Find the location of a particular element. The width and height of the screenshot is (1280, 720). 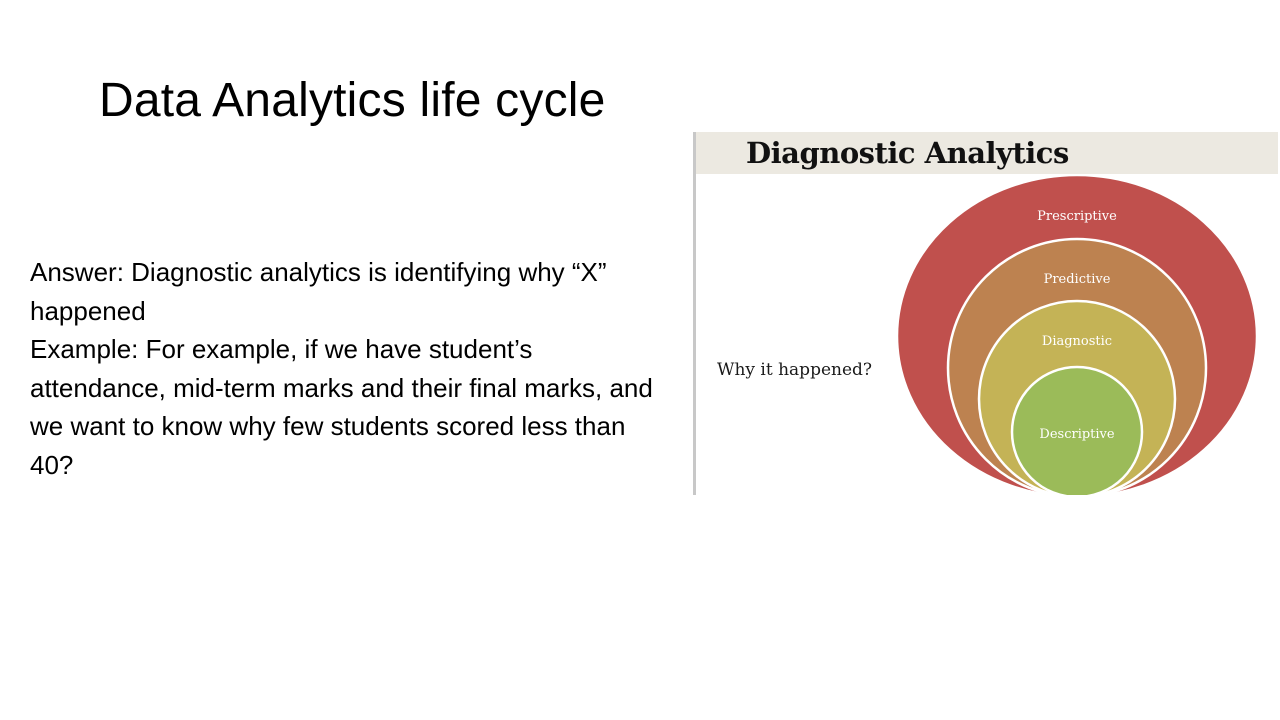

figure-header-band: Diagnostic Analytics is located at coordinates (987, 153).